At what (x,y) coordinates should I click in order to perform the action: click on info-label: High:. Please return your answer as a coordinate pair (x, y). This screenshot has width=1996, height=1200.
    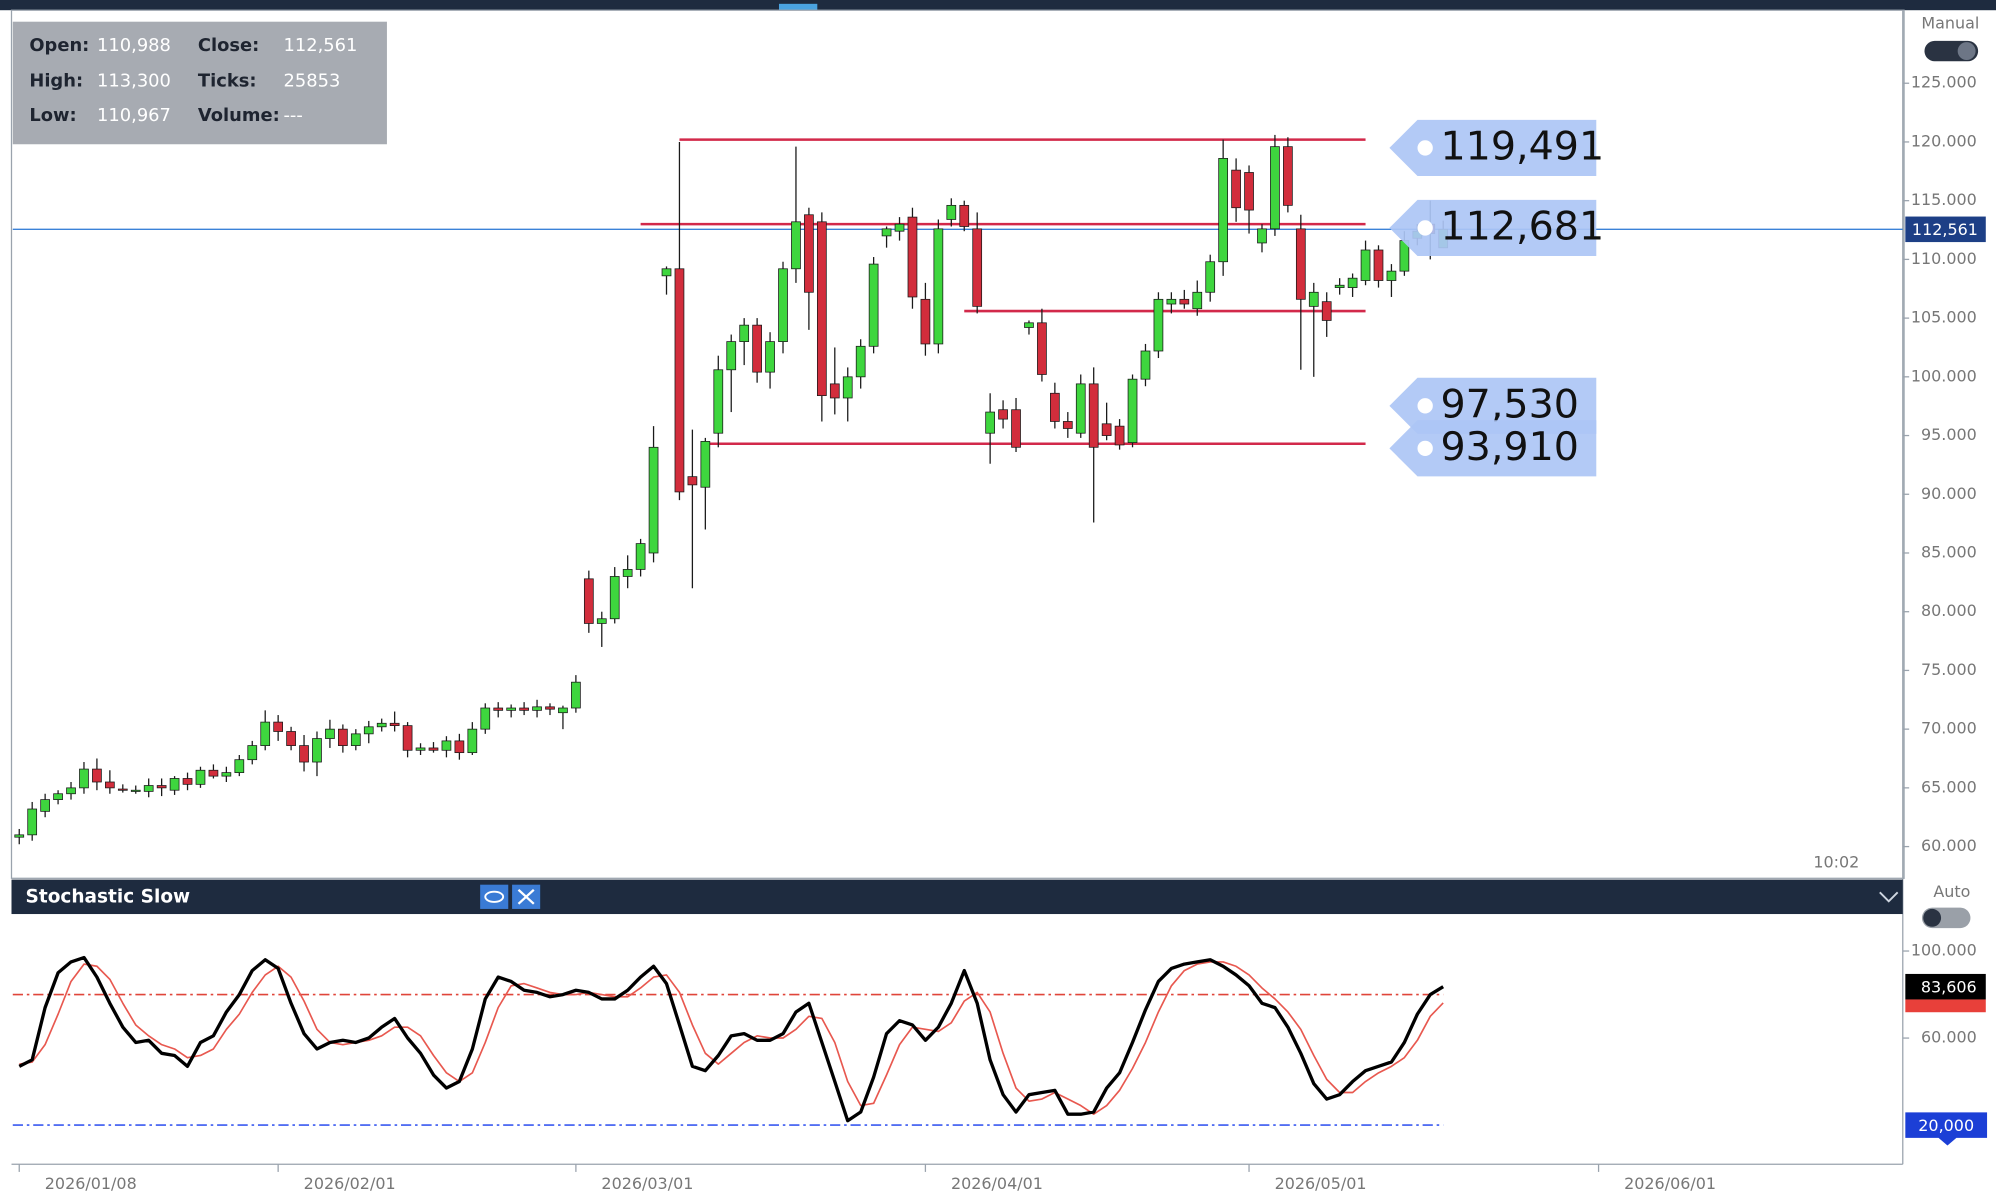
    Looking at the image, I should click on (56, 81).